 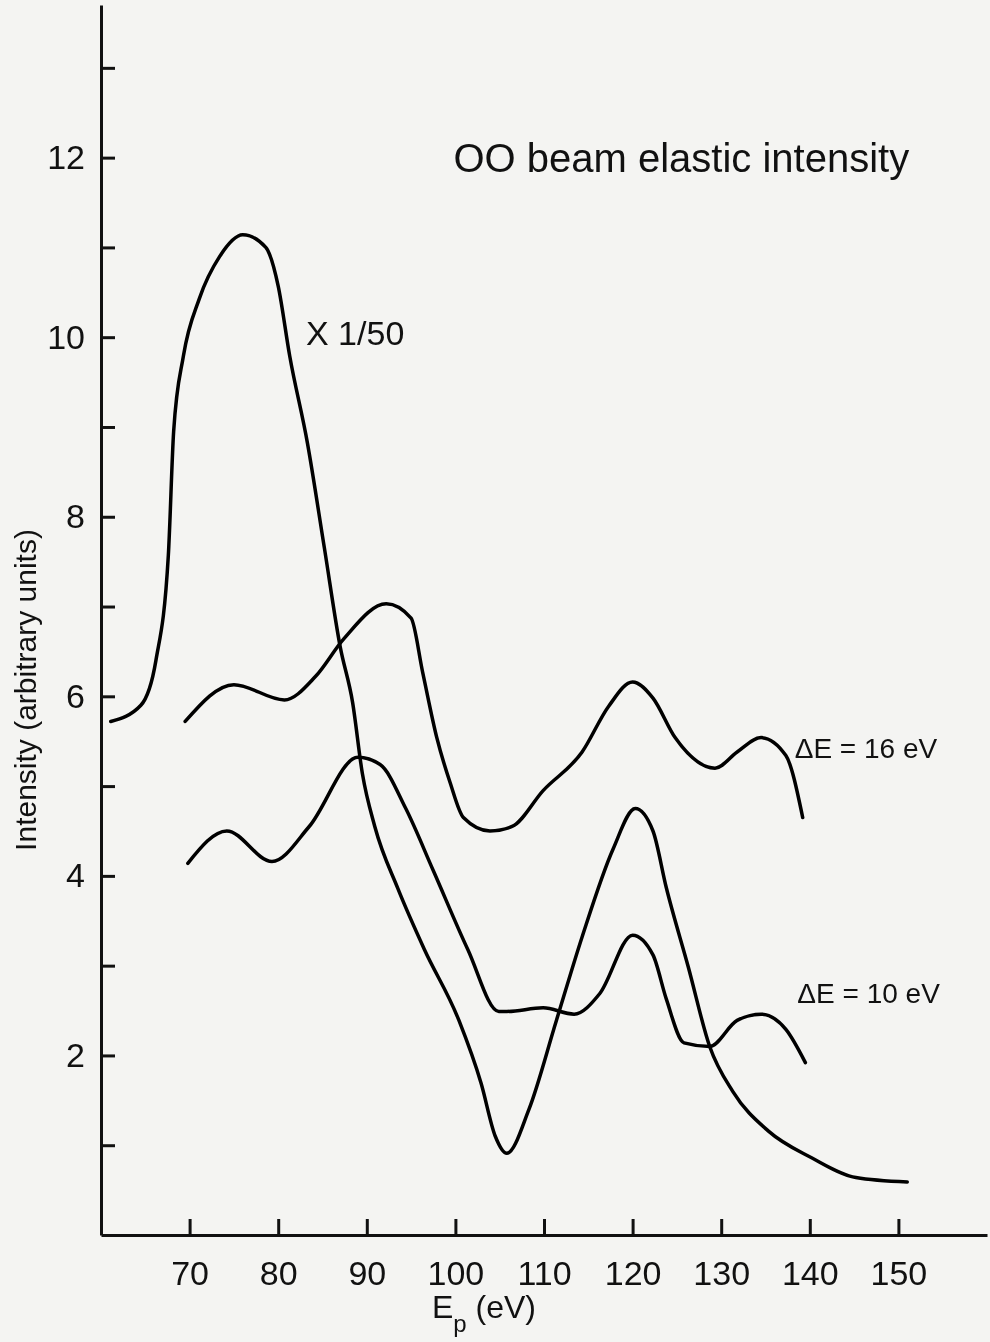 I want to click on annotation: X 1/50, so click(x=355, y=333).